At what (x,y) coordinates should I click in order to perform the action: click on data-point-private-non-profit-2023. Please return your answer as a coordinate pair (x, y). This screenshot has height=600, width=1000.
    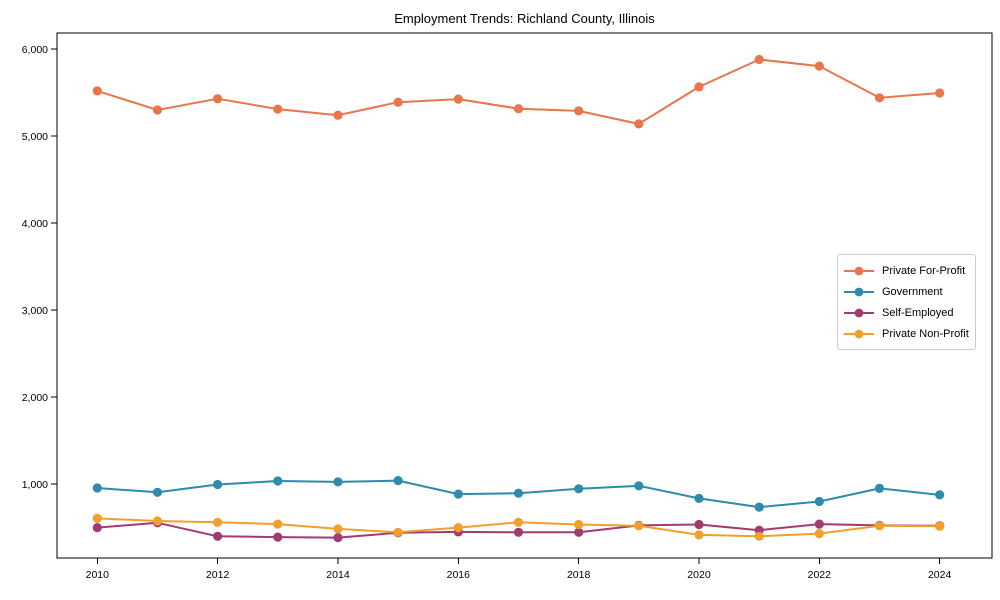
    Looking at the image, I should click on (879, 526).